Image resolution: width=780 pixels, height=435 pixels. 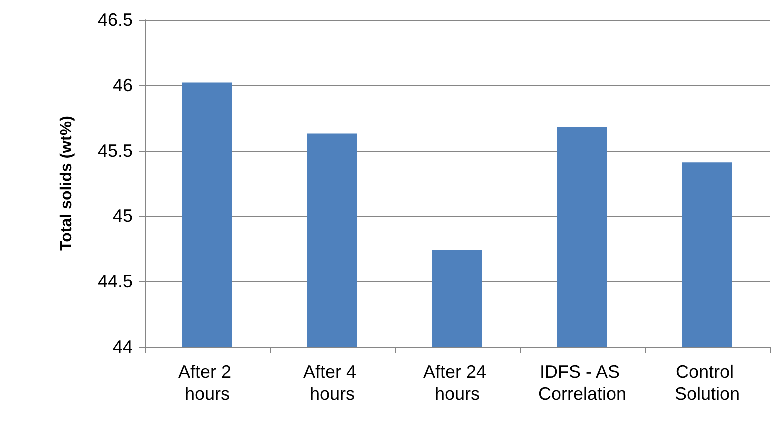 I want to click on x-tick-label: After 4 hours, so click(x=332, y=383).